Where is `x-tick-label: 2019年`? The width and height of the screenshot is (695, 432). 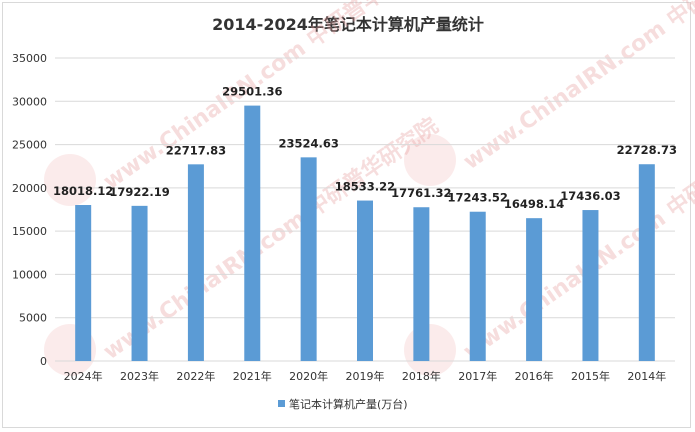 x-tick-label: 2019年 is located at coordinates (365, 376).